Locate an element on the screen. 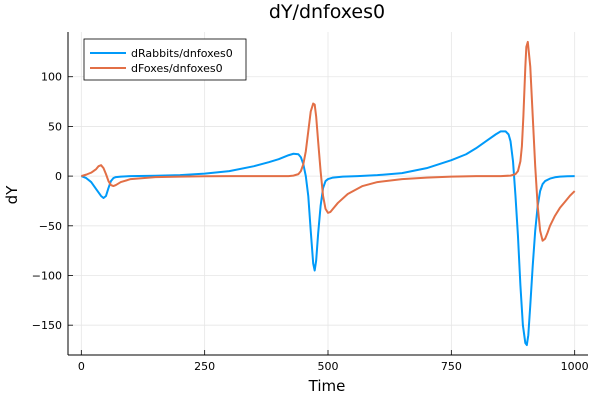 This screenshot has width=600, height=400. y-tick-label: −150 is located at coordinates (47, 325).